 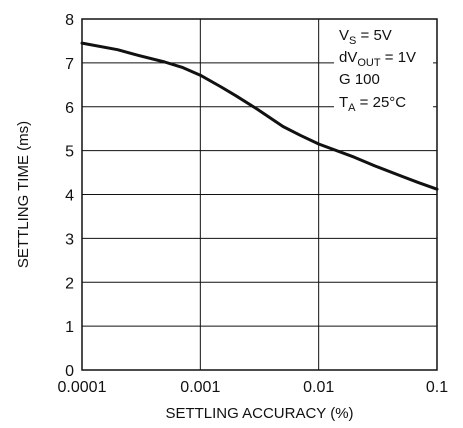 I want to click on x-tick-label: 0.01, so click(x=318, y=387).